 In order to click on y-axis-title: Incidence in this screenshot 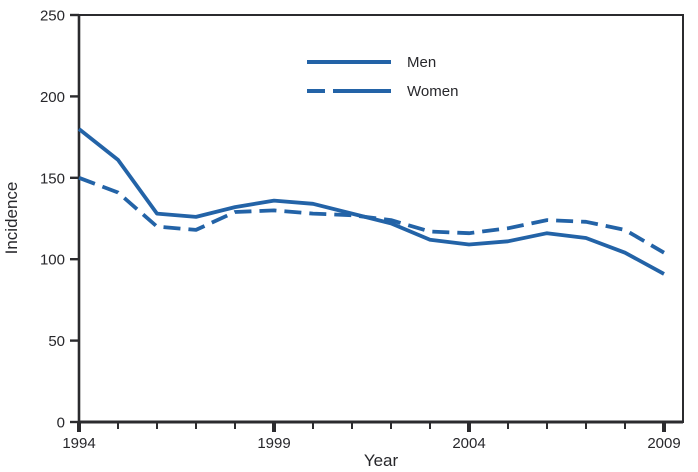, I will do `click(11, 218)`.